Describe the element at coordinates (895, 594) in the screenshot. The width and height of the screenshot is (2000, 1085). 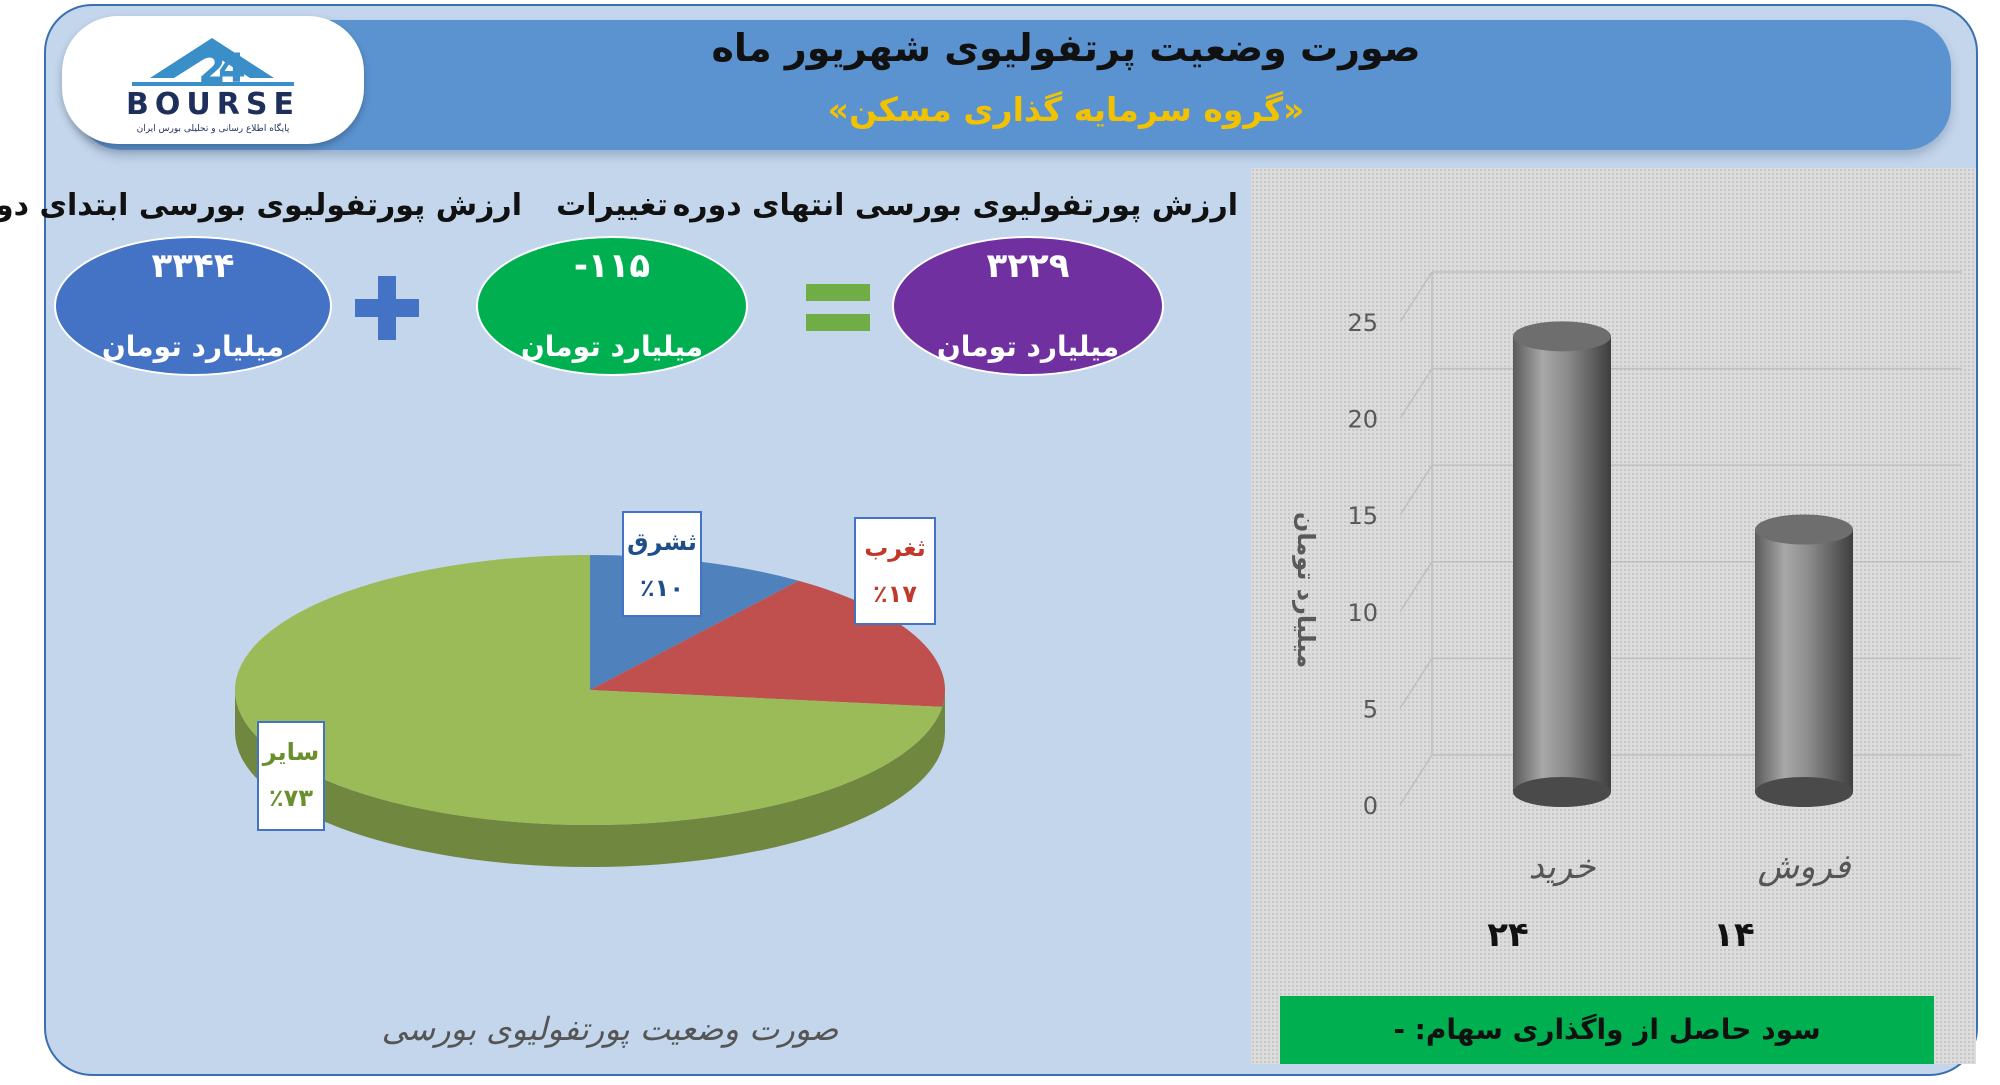
I see `pie-slice-value: ٪۱۷` at that location.